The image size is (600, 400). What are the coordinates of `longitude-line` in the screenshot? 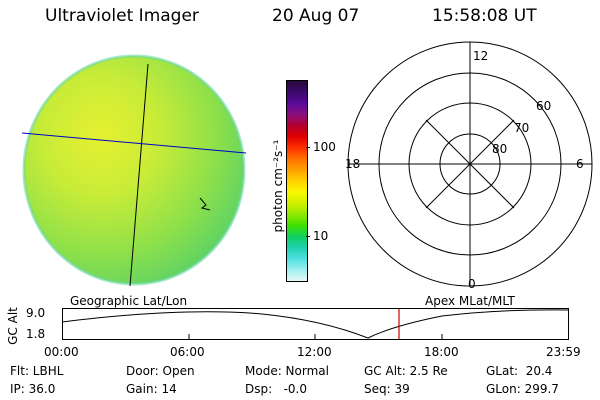 It's located at (139, 175).